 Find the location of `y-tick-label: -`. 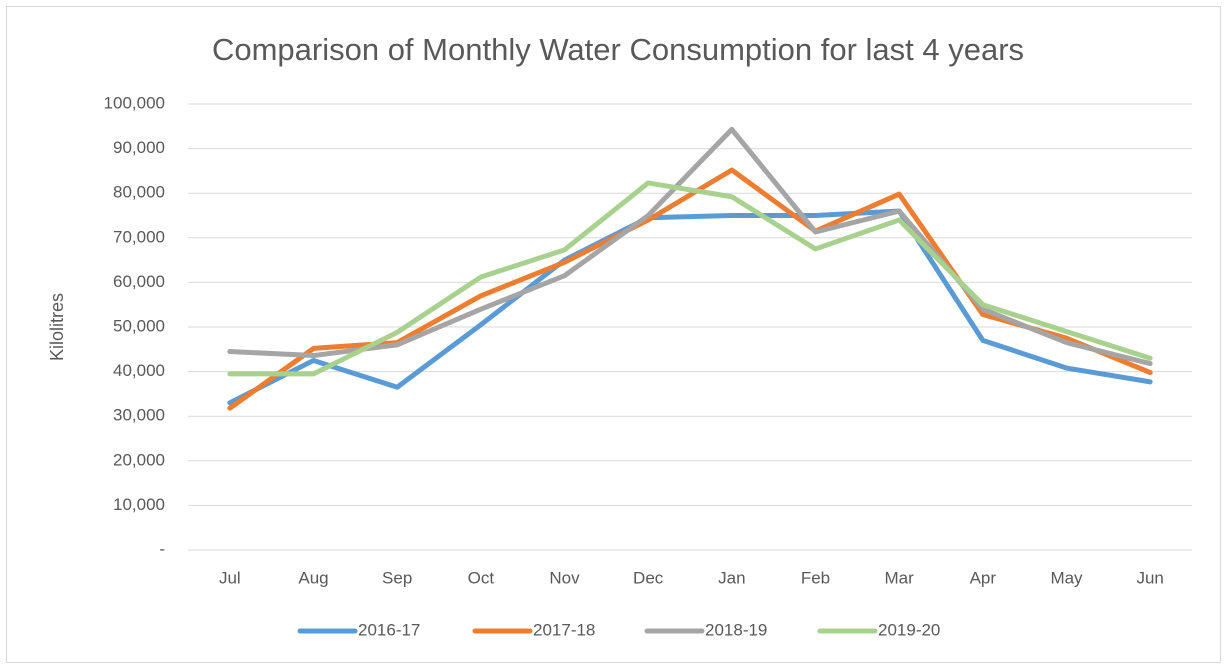

y-tick-label: - is located at coordinates (162, 548).